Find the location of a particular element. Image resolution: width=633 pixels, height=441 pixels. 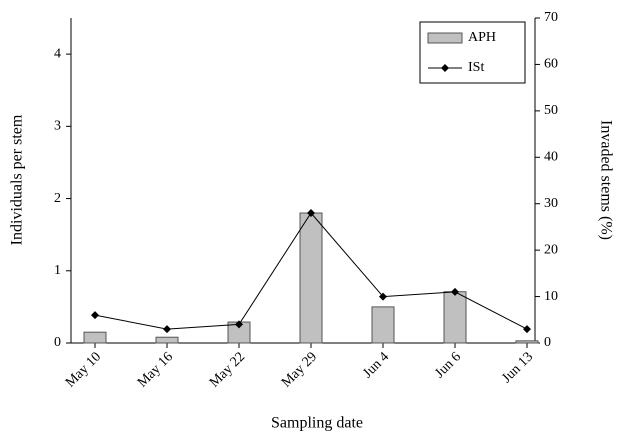

x-tick-label: Jun 6 is located at coordinates (448, 365).